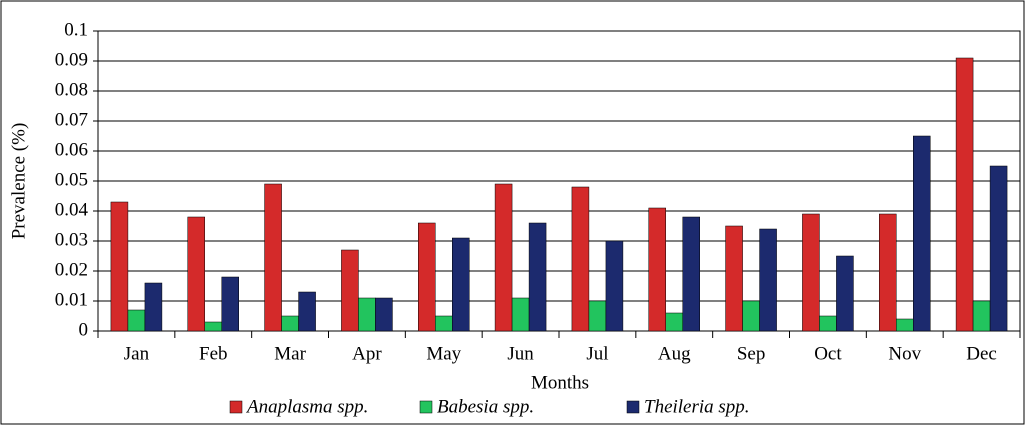  Describe the element at coordinates (828, 353) in the screenshot. I see `x-tick-label: Oct` at that location.